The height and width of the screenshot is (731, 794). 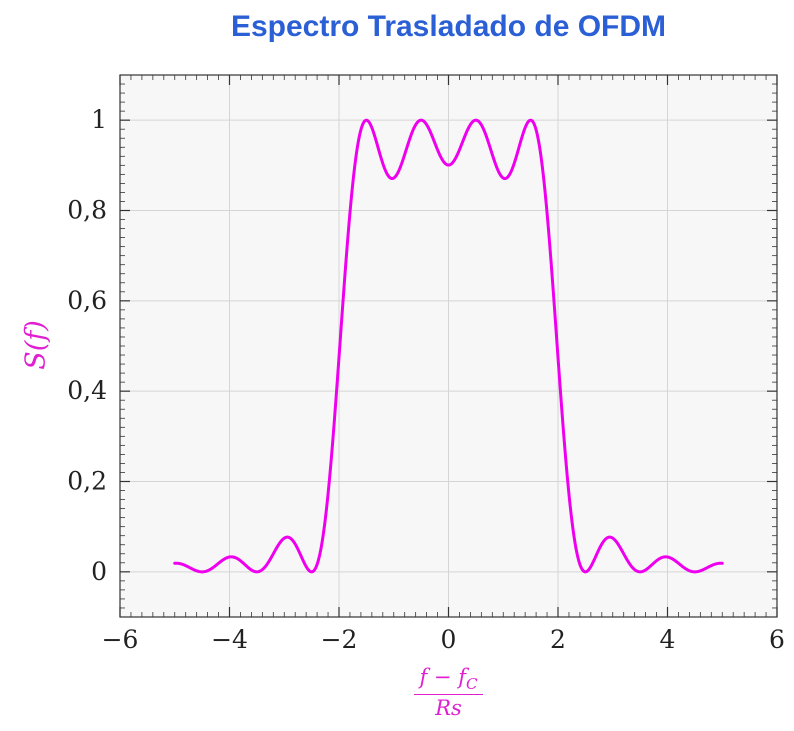 What do you see at coordinates (471, 684) in the screenshot?
I see `x-axis-label-numerator-sub: C` at bounding box center [471, 684].